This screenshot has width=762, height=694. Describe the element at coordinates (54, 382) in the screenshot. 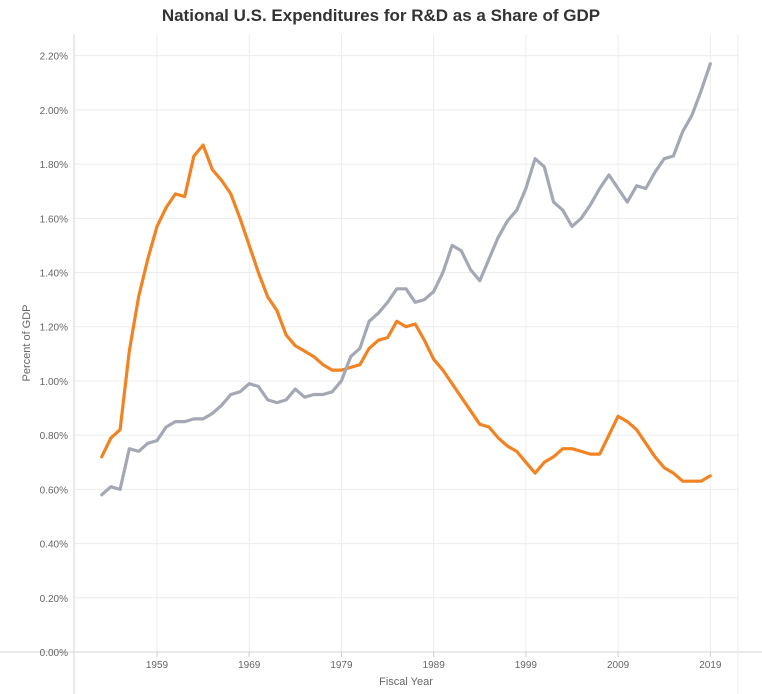

I see `y-tick-label: 1.00%` at that location.